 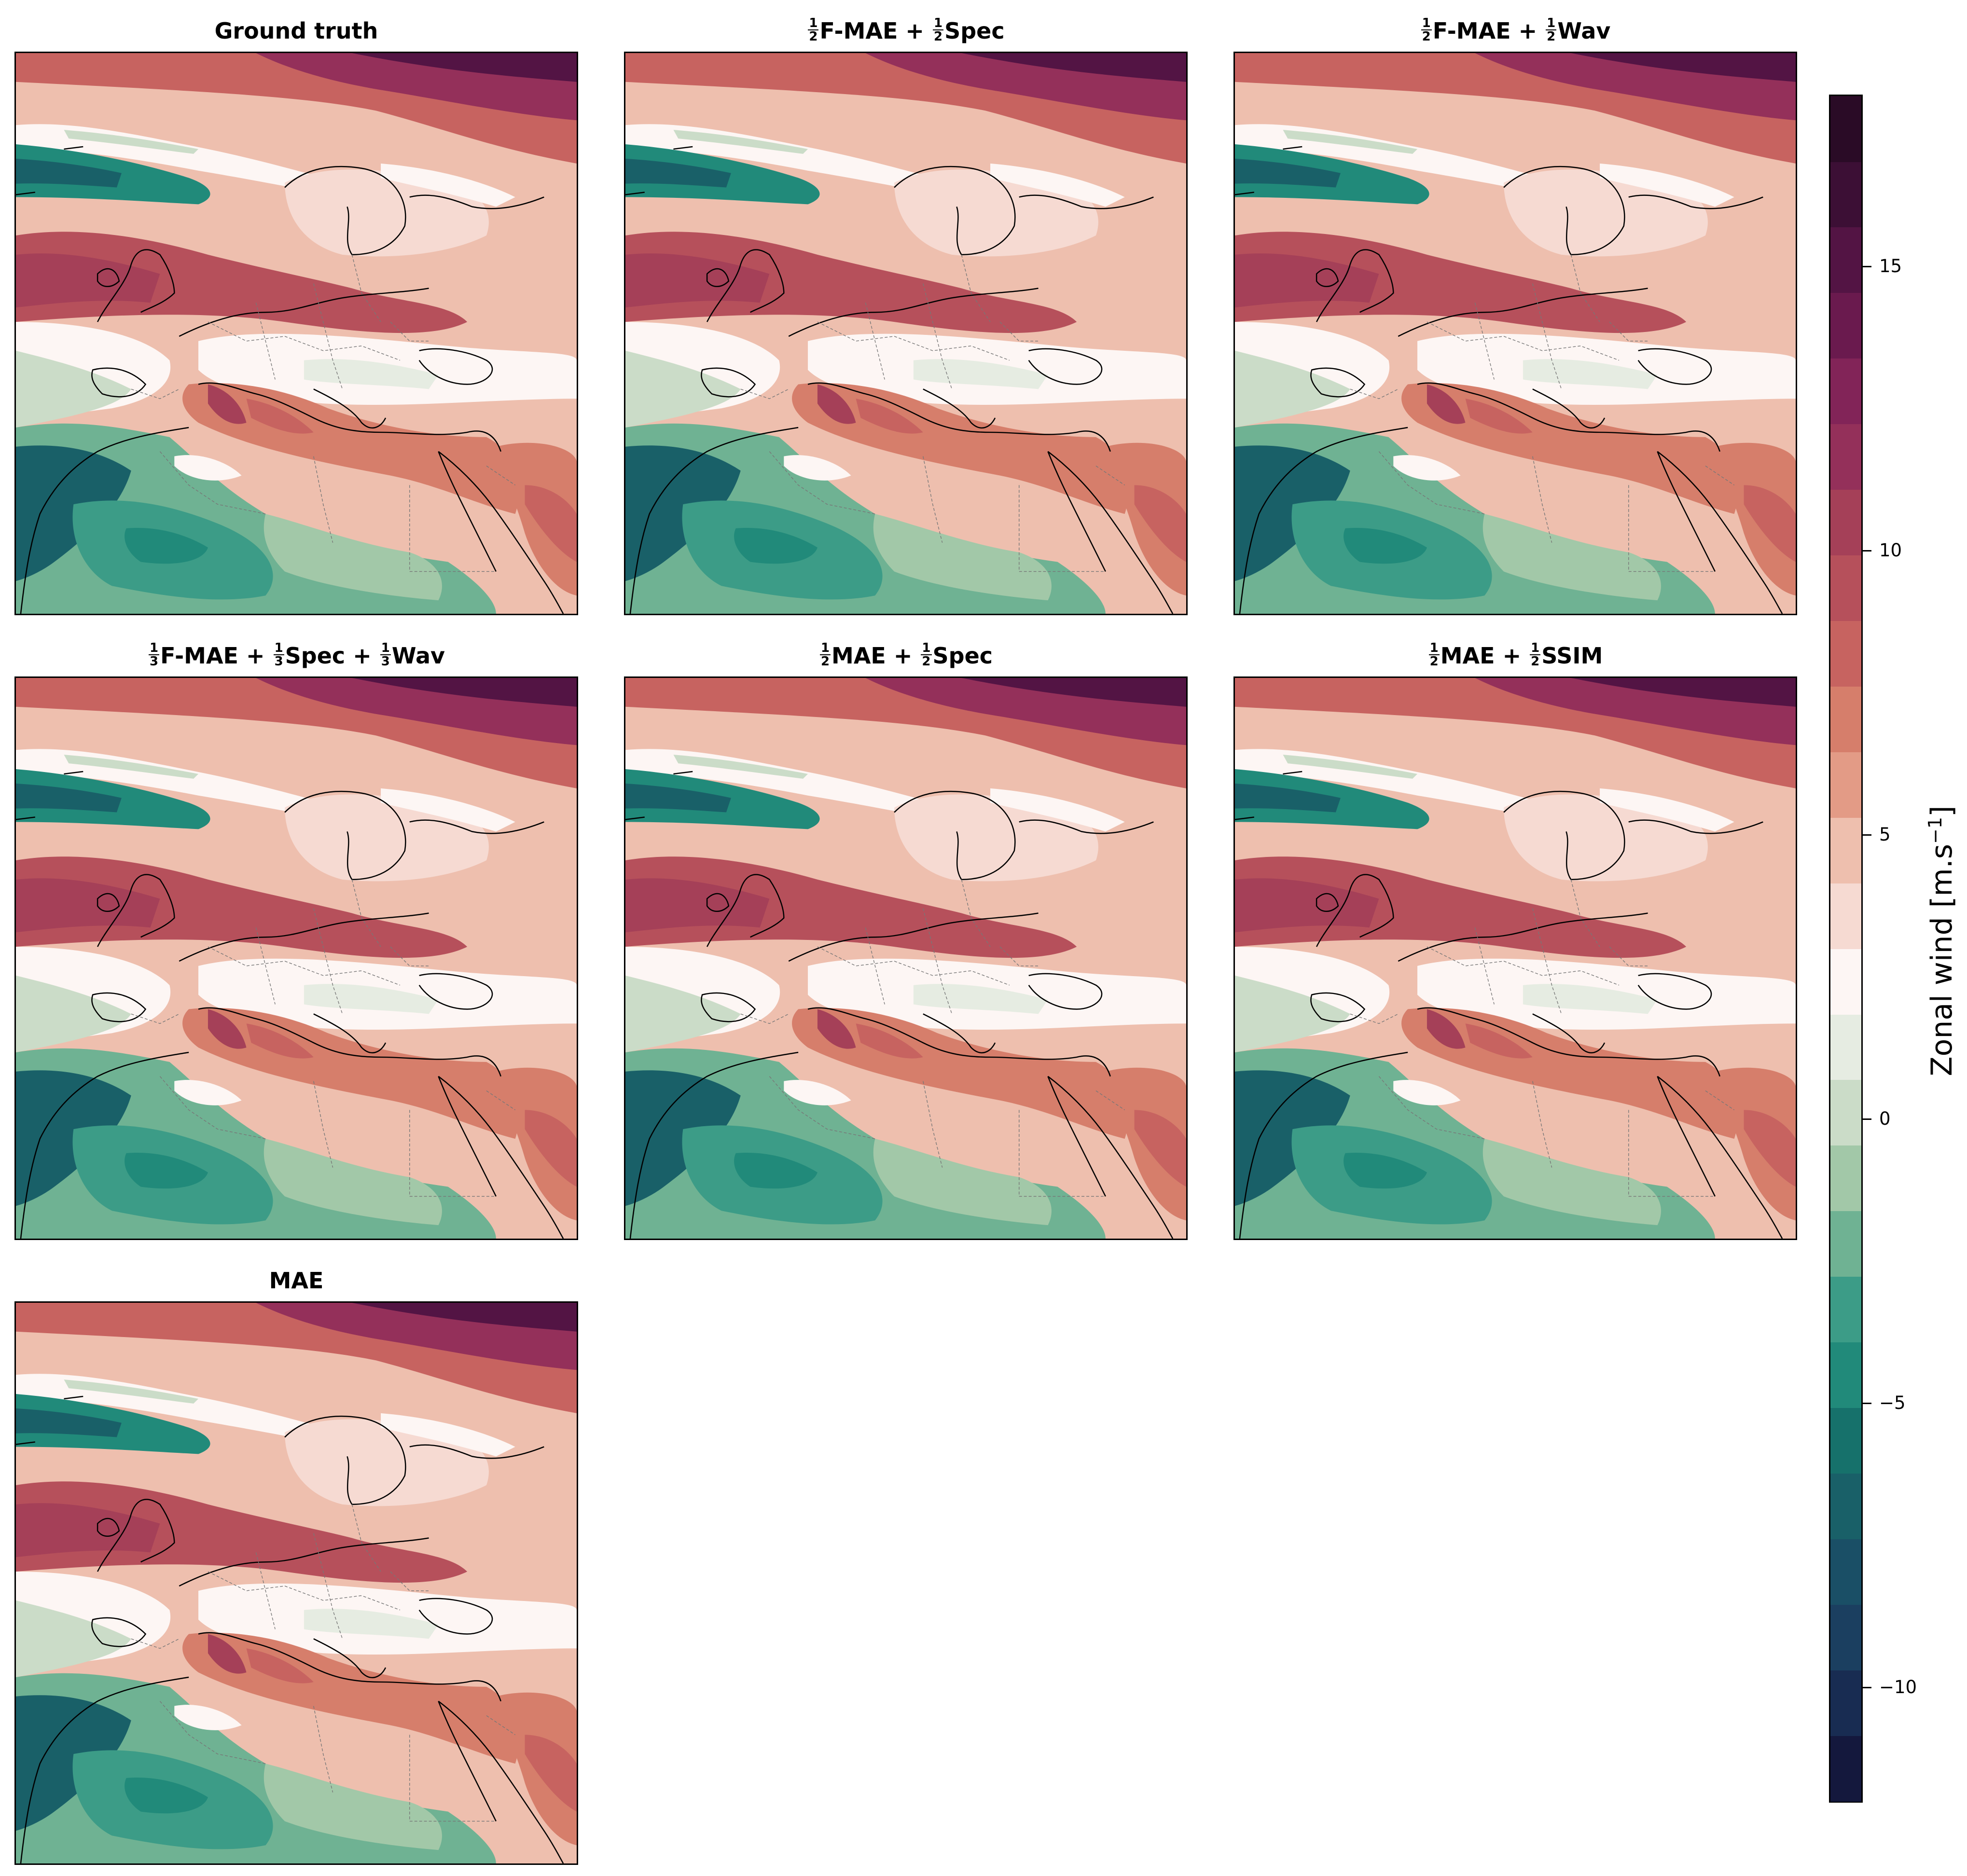 I want to click on panel-title: 1 2 MAE + 1 2 SSIM, so click(x=1515, y=654).